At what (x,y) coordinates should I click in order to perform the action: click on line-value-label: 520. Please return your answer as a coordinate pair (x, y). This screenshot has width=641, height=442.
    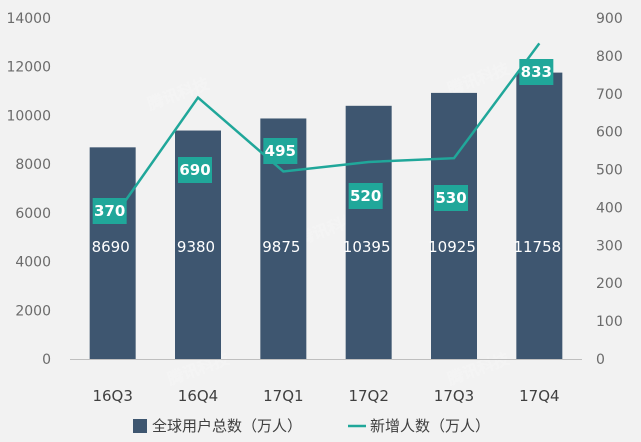
    Looking at the image, I should click on (365, 196).